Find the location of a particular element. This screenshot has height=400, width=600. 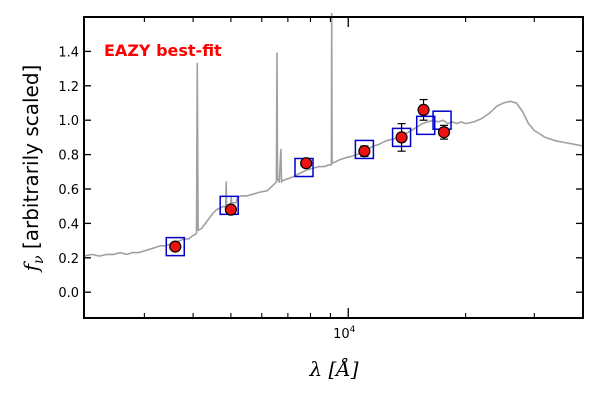

x-axis-label: λ [Å] is located at coordinates (333, 368).